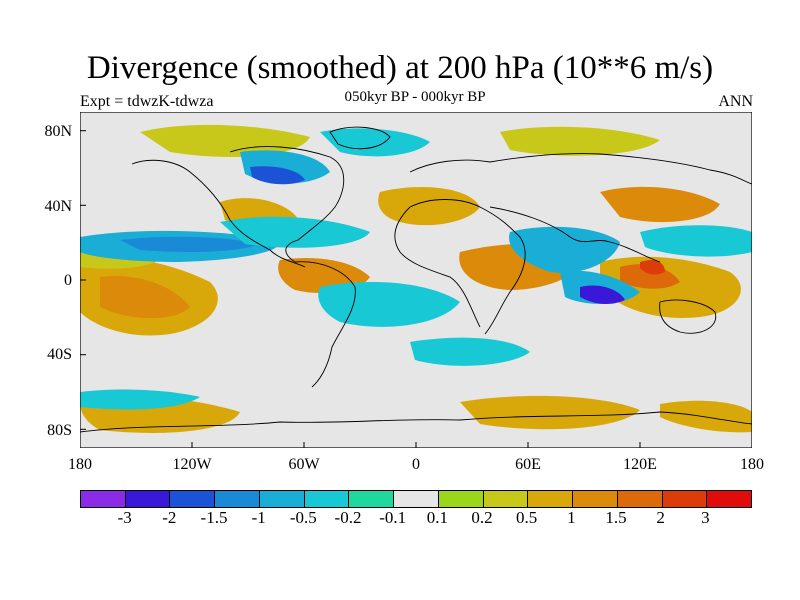 This screenshot has width=800, height=600. Describe the element at coordinates (660, 204) in the screenshot. I see `fill-asia-pos` at that location.